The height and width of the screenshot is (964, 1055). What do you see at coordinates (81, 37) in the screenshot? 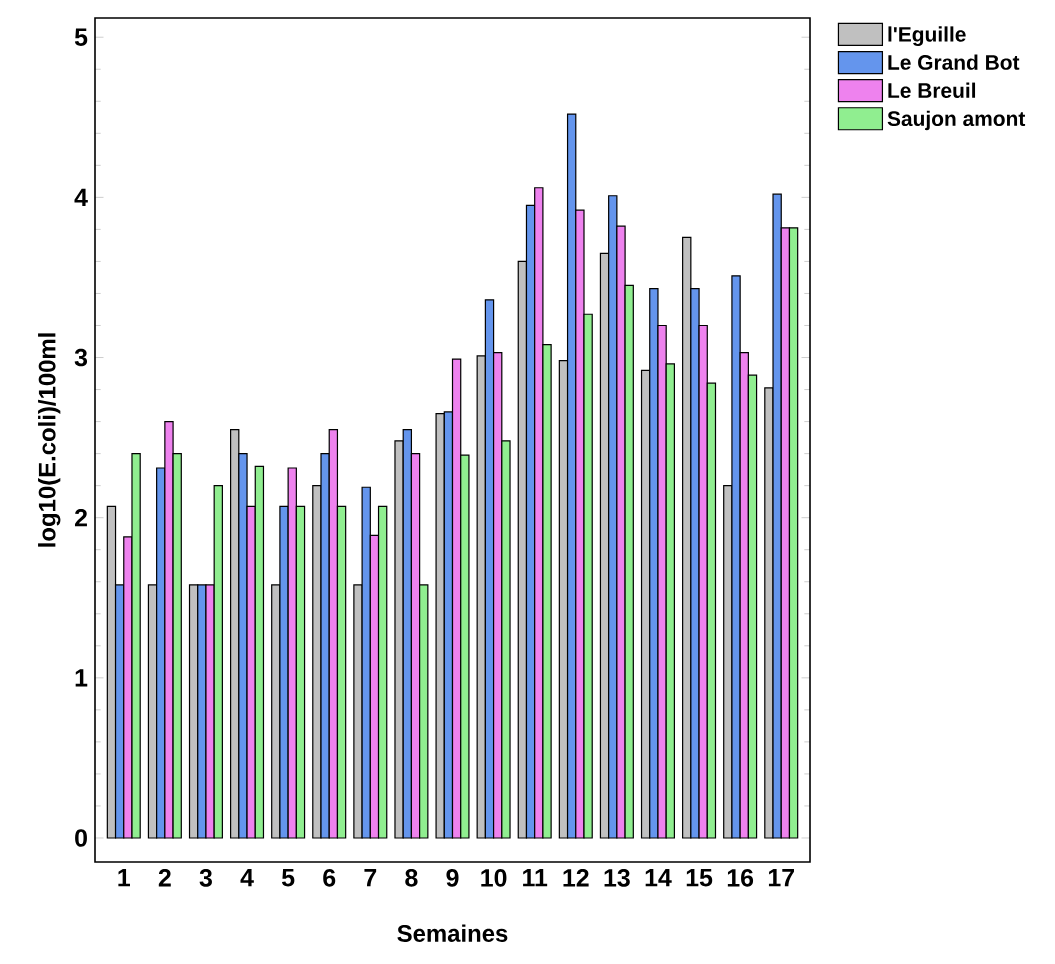
I see `y-tick-label: 5` at bounding box center [81, 37].